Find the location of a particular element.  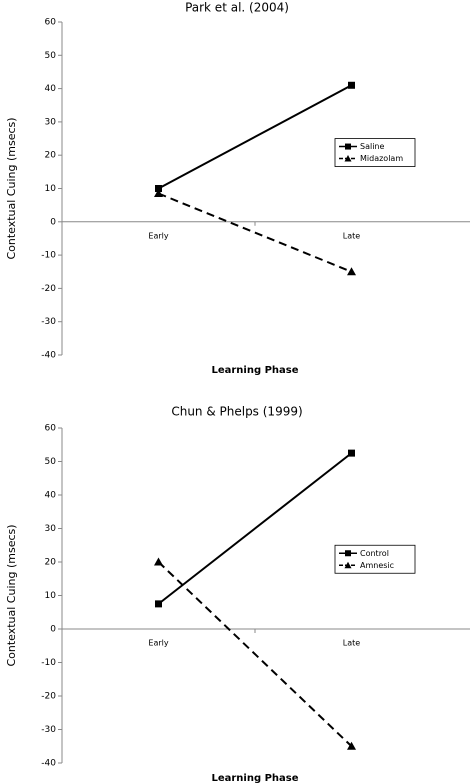

legend-label: Amnesic is located at coordinates (377, 565).